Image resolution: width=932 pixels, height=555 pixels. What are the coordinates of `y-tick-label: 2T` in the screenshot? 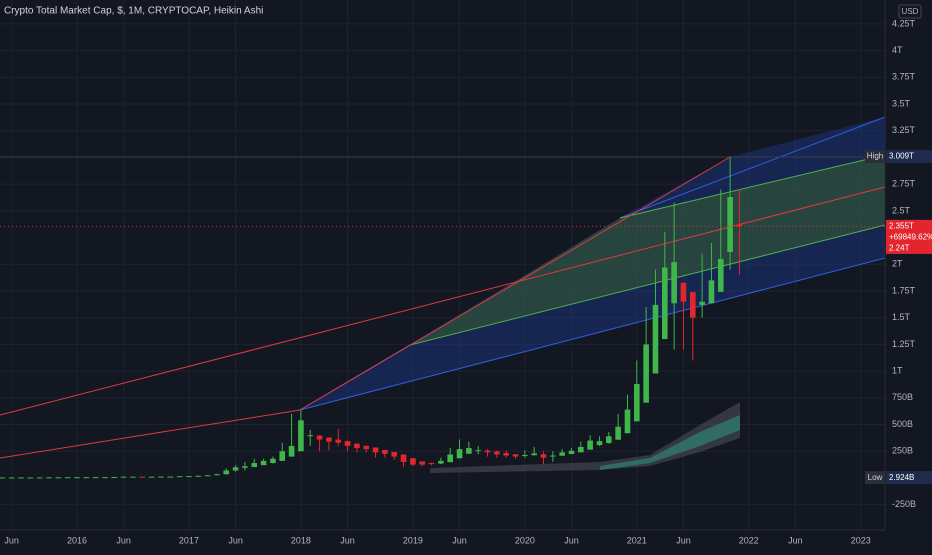 It's located at (897, 264).